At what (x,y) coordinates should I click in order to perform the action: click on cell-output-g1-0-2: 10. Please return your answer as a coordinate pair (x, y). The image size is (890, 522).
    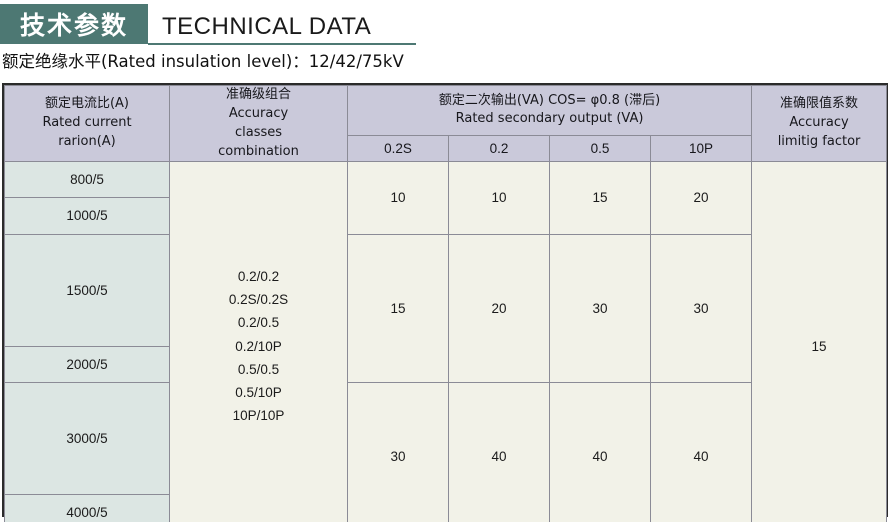
    Looking at the image, I should click on (499, 198).